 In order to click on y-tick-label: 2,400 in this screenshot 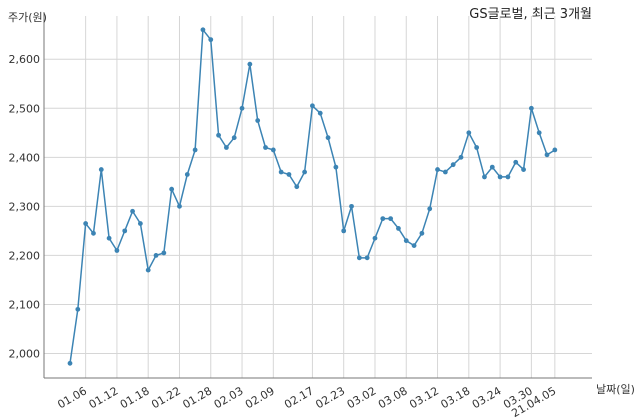, I will do `click(25, 157)`.